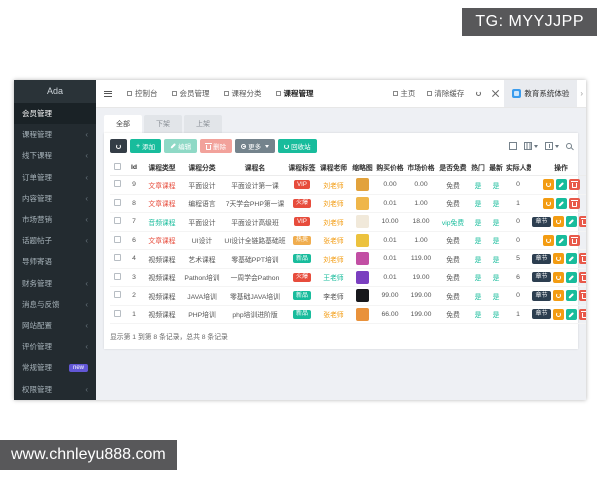 The image size is (600, 480). I want to click on chevron-right-icon: ›, so click(581, 93).